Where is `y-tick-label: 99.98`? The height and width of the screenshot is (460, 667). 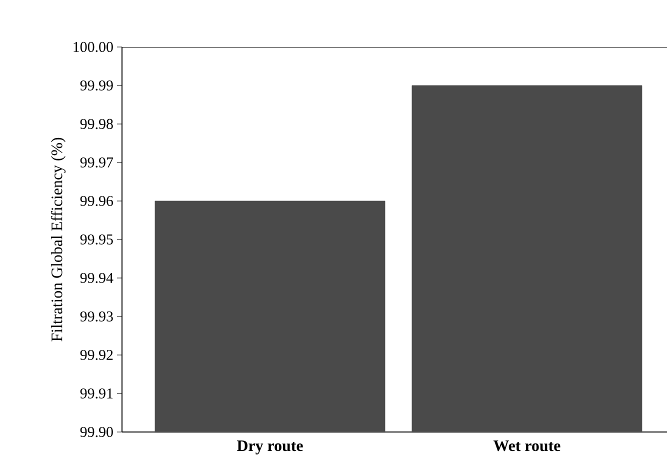
y-tick-label: 99.98 is located at coordinates (96, 124).